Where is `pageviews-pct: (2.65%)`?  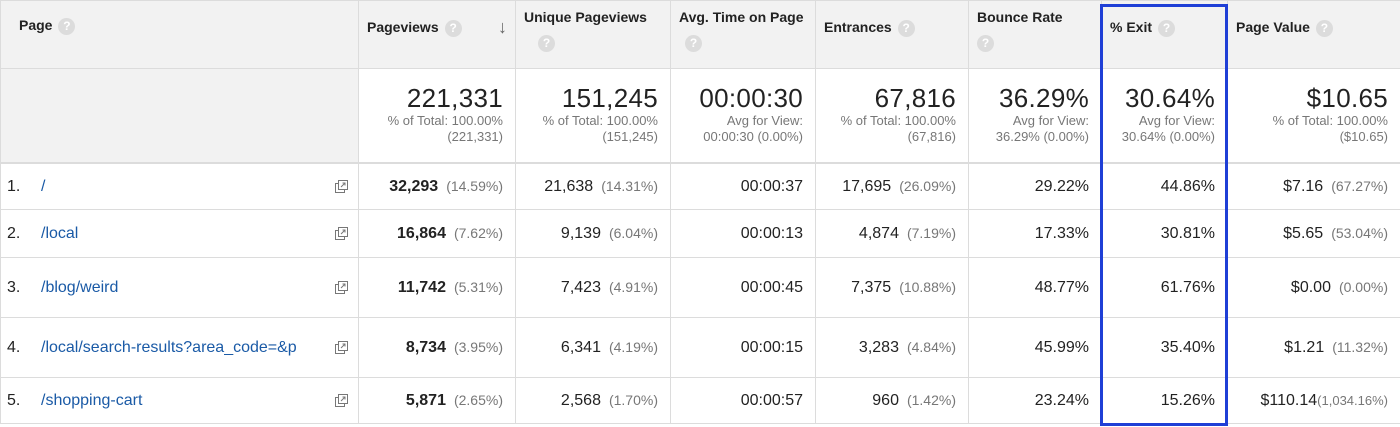
pageviews-pct: (2.65%) is located at coordinates (478, 399).